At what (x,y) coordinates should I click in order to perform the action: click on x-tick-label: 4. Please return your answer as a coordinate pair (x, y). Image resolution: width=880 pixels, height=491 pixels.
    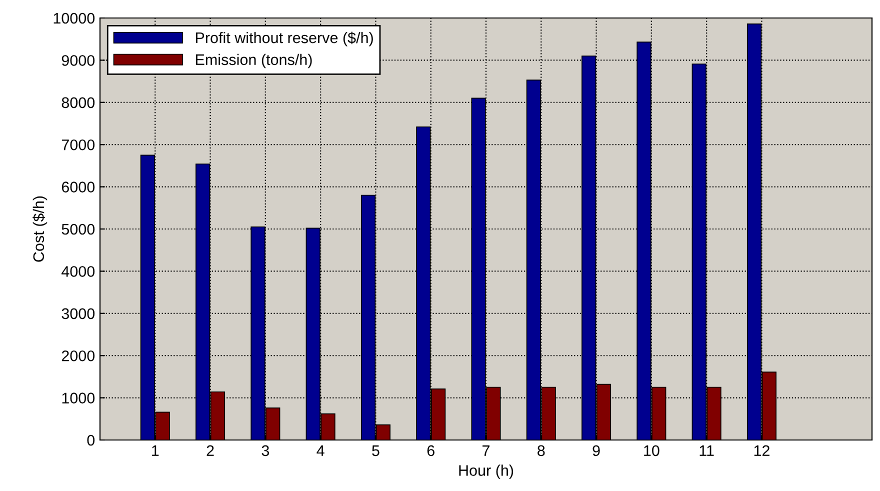
    Looking at the image, I should click on (320, 450).